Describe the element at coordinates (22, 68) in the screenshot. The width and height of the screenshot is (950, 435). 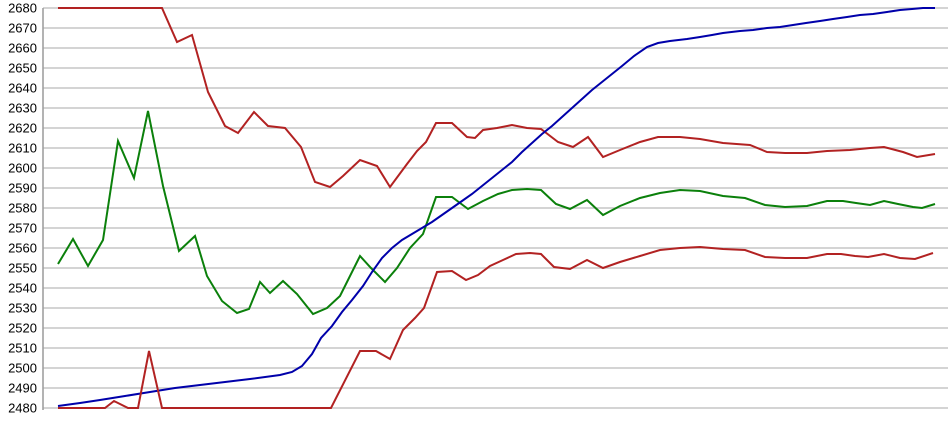
I see `y-axis-tick-label: 2650` at that location.